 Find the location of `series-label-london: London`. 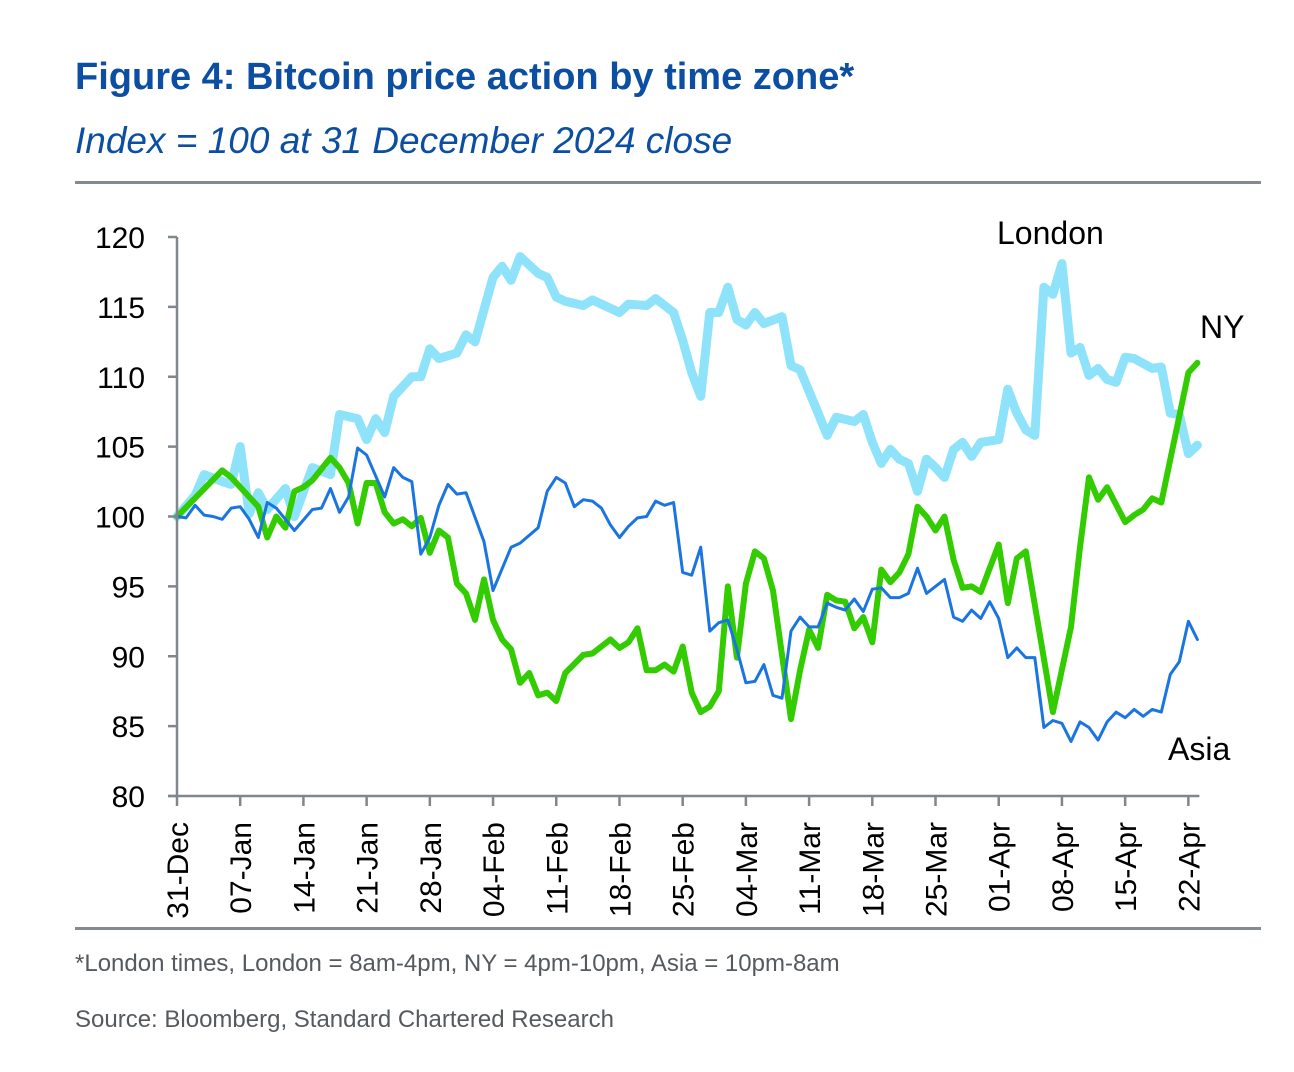

series-label-london: London is located at coordinates (1050, 233).